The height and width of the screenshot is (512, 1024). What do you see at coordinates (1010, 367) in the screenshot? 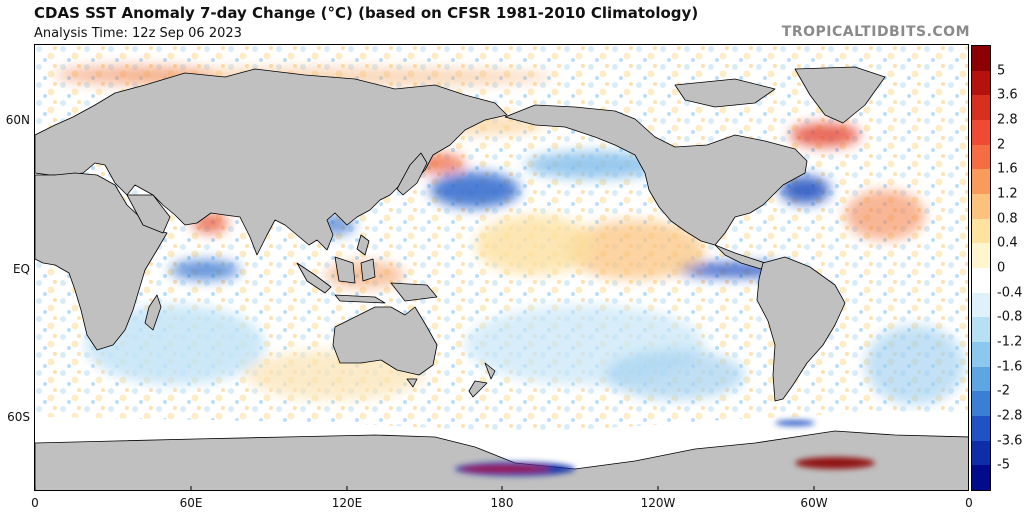
I see `colorbar-label: -1.6` at bounding box center [1010, 367].